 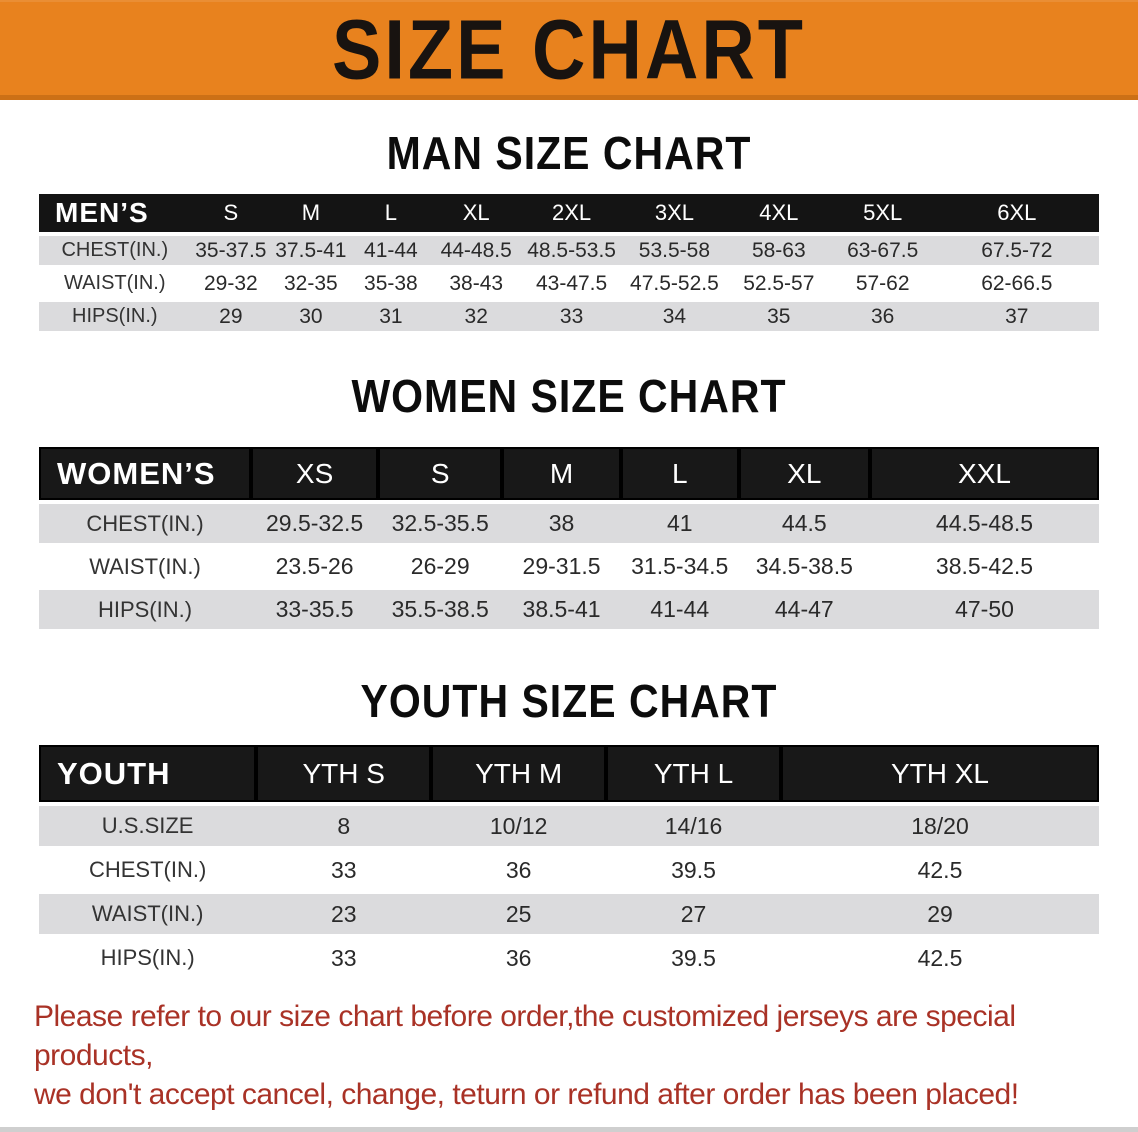 I want to click on size-table-header-row: WOMEN’S XS S M L XL XXL, so click(x=569, y=475).